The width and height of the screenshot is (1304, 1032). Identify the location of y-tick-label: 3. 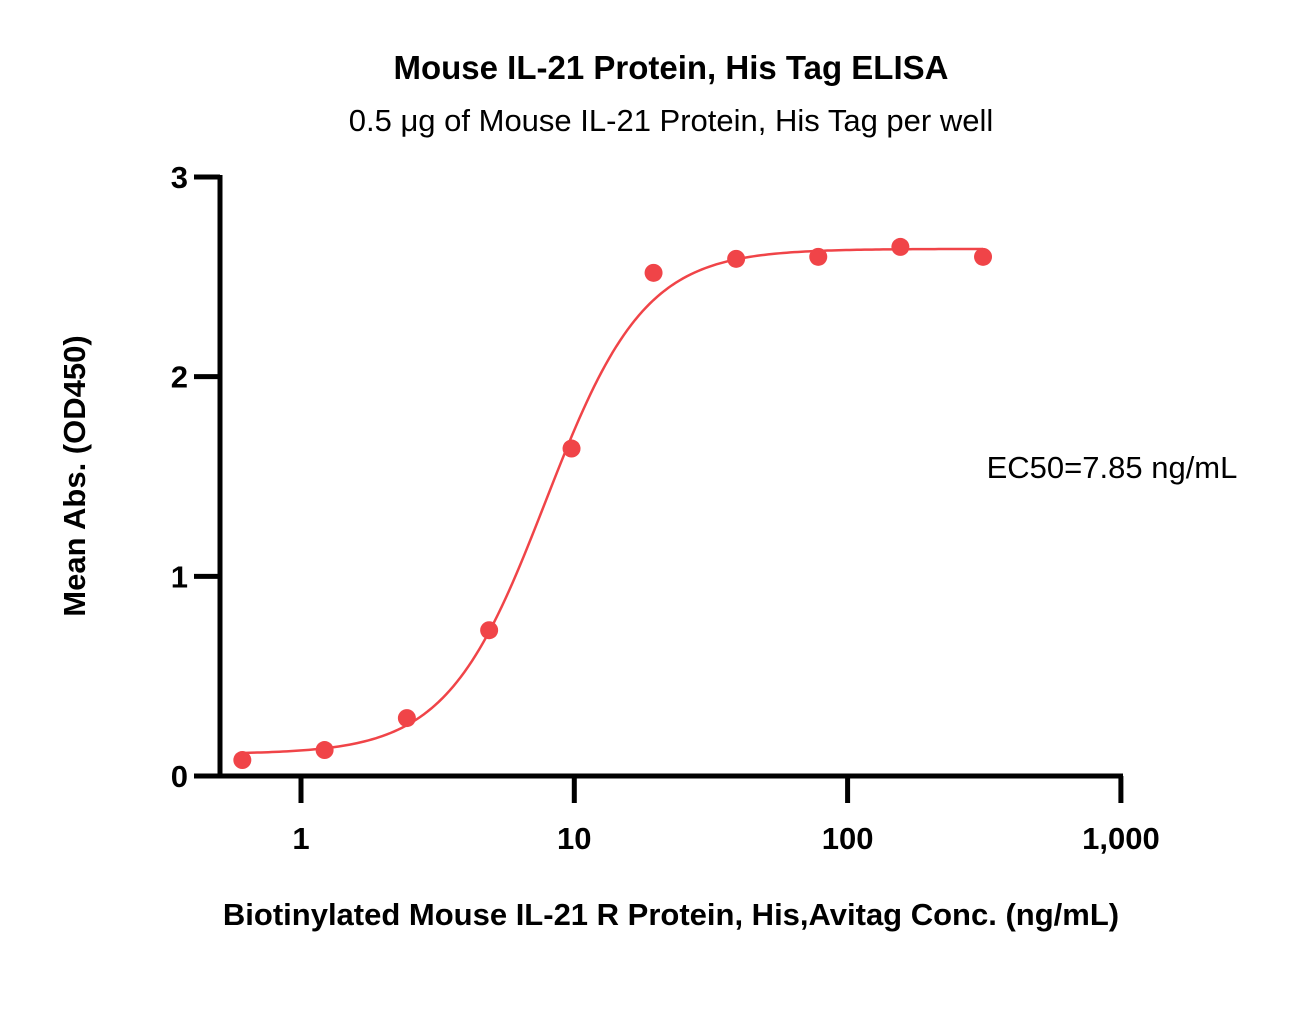
(179, 177).